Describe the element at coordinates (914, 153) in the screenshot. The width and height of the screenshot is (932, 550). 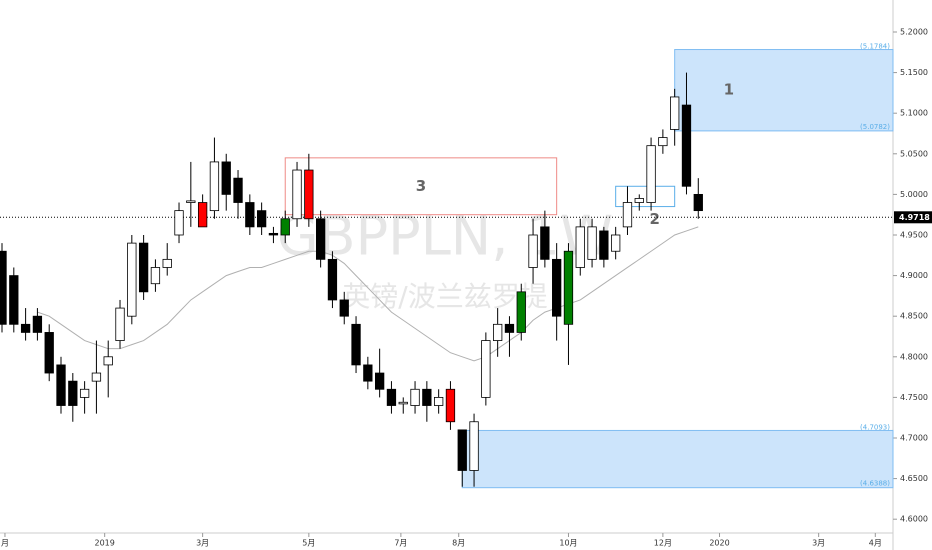
I see `y-tick-label: 5.0500` at that location.